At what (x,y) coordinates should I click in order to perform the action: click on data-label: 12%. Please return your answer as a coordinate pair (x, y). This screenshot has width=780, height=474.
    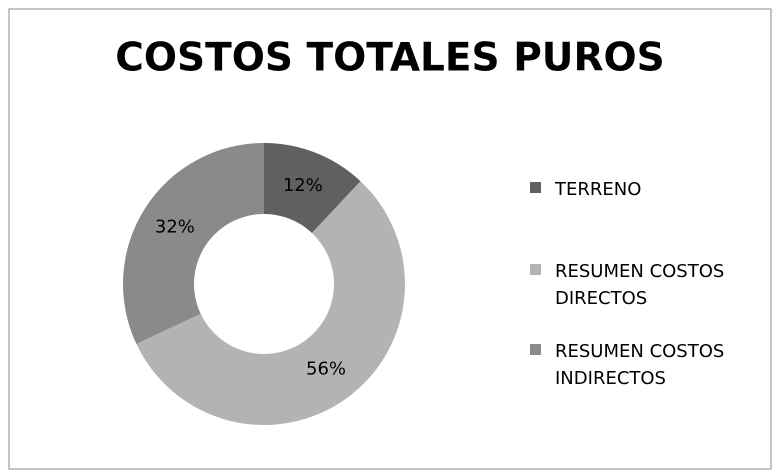
    Looking at the image, I should click on (303, 185).